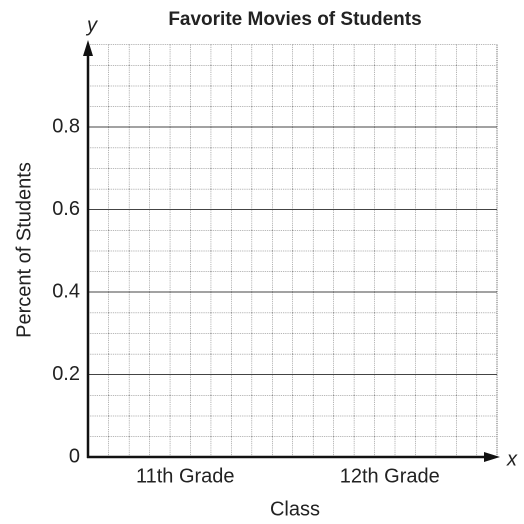  Describe the element at coordinates (294, 19) in the screenshot. I see `chart-title: Favorite Movies of Students` at that location.